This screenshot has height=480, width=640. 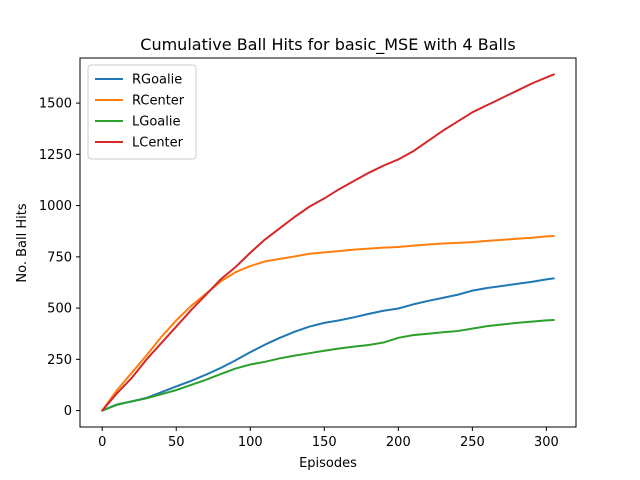 What do you see at coordinates (68, 411) in the screenshot?
I see `y-tick-label: 0` at bounding box center [68, 411].